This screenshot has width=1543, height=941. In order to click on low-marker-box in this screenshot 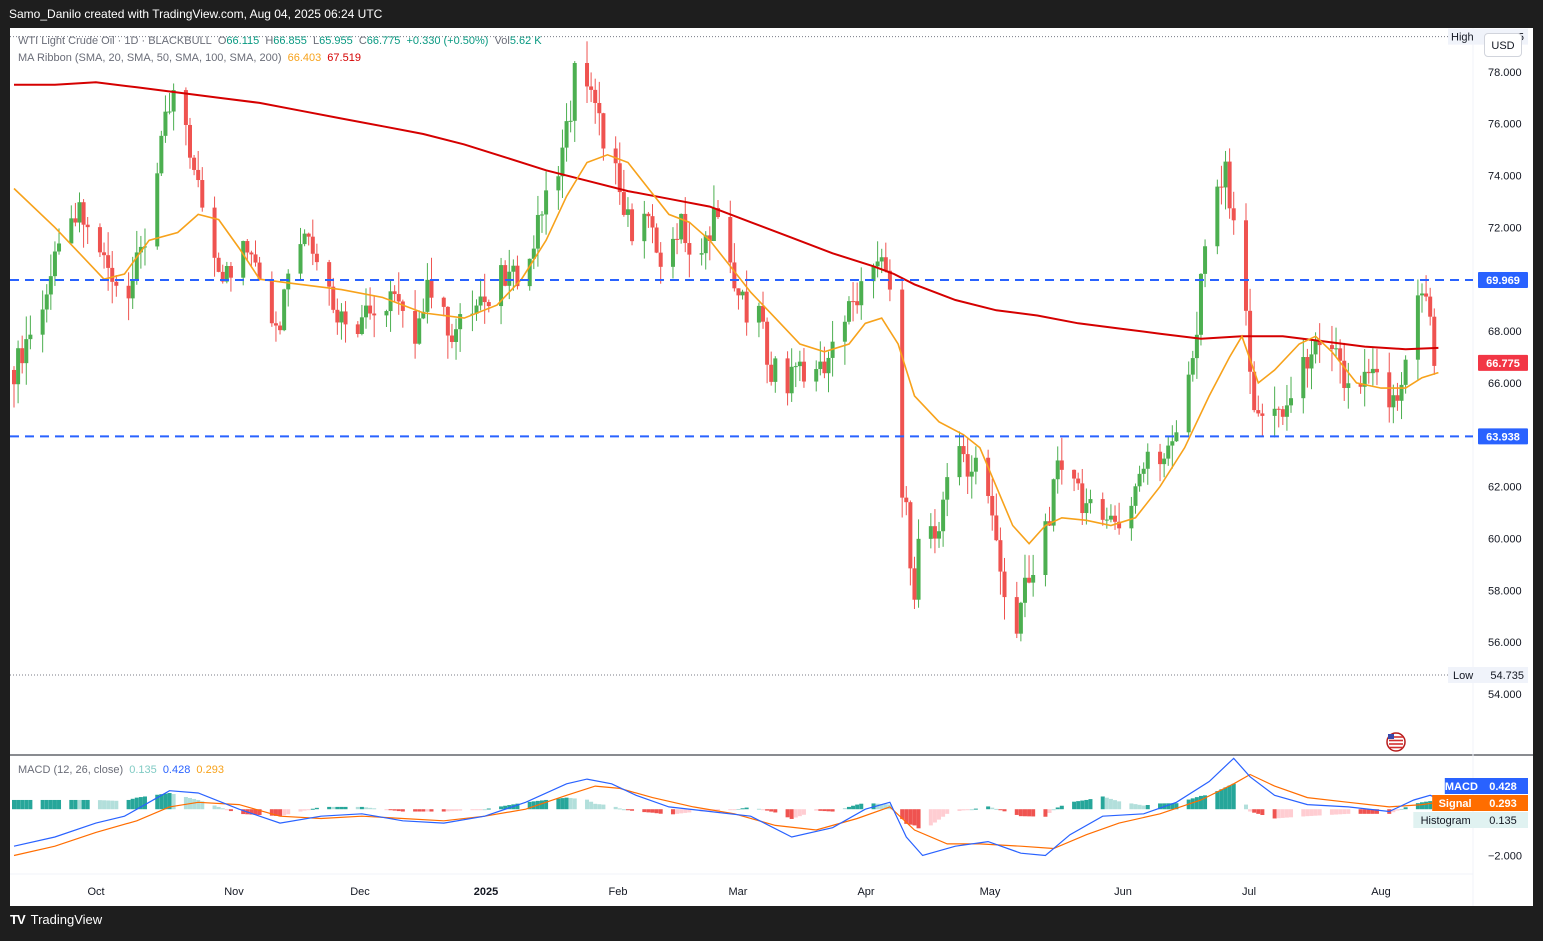, I will do `click(1488, 675)`.